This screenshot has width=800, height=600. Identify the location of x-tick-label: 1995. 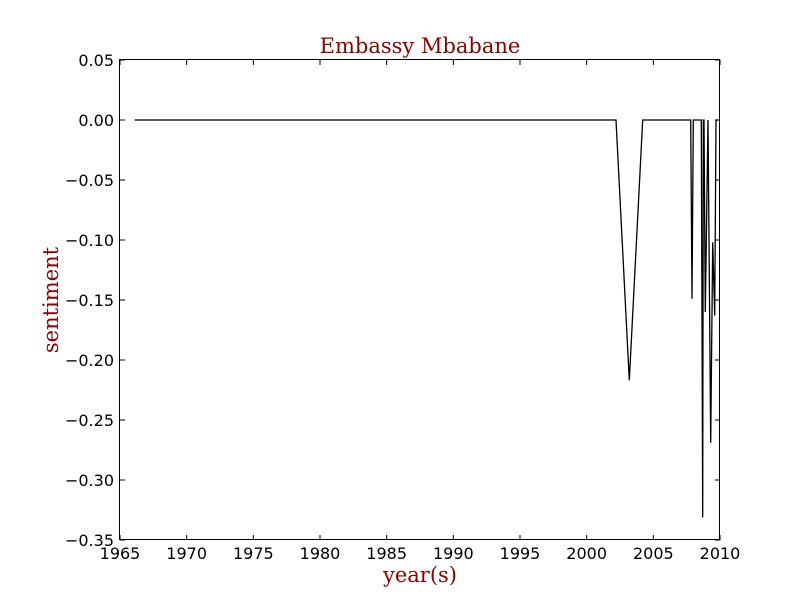
(520, 553).